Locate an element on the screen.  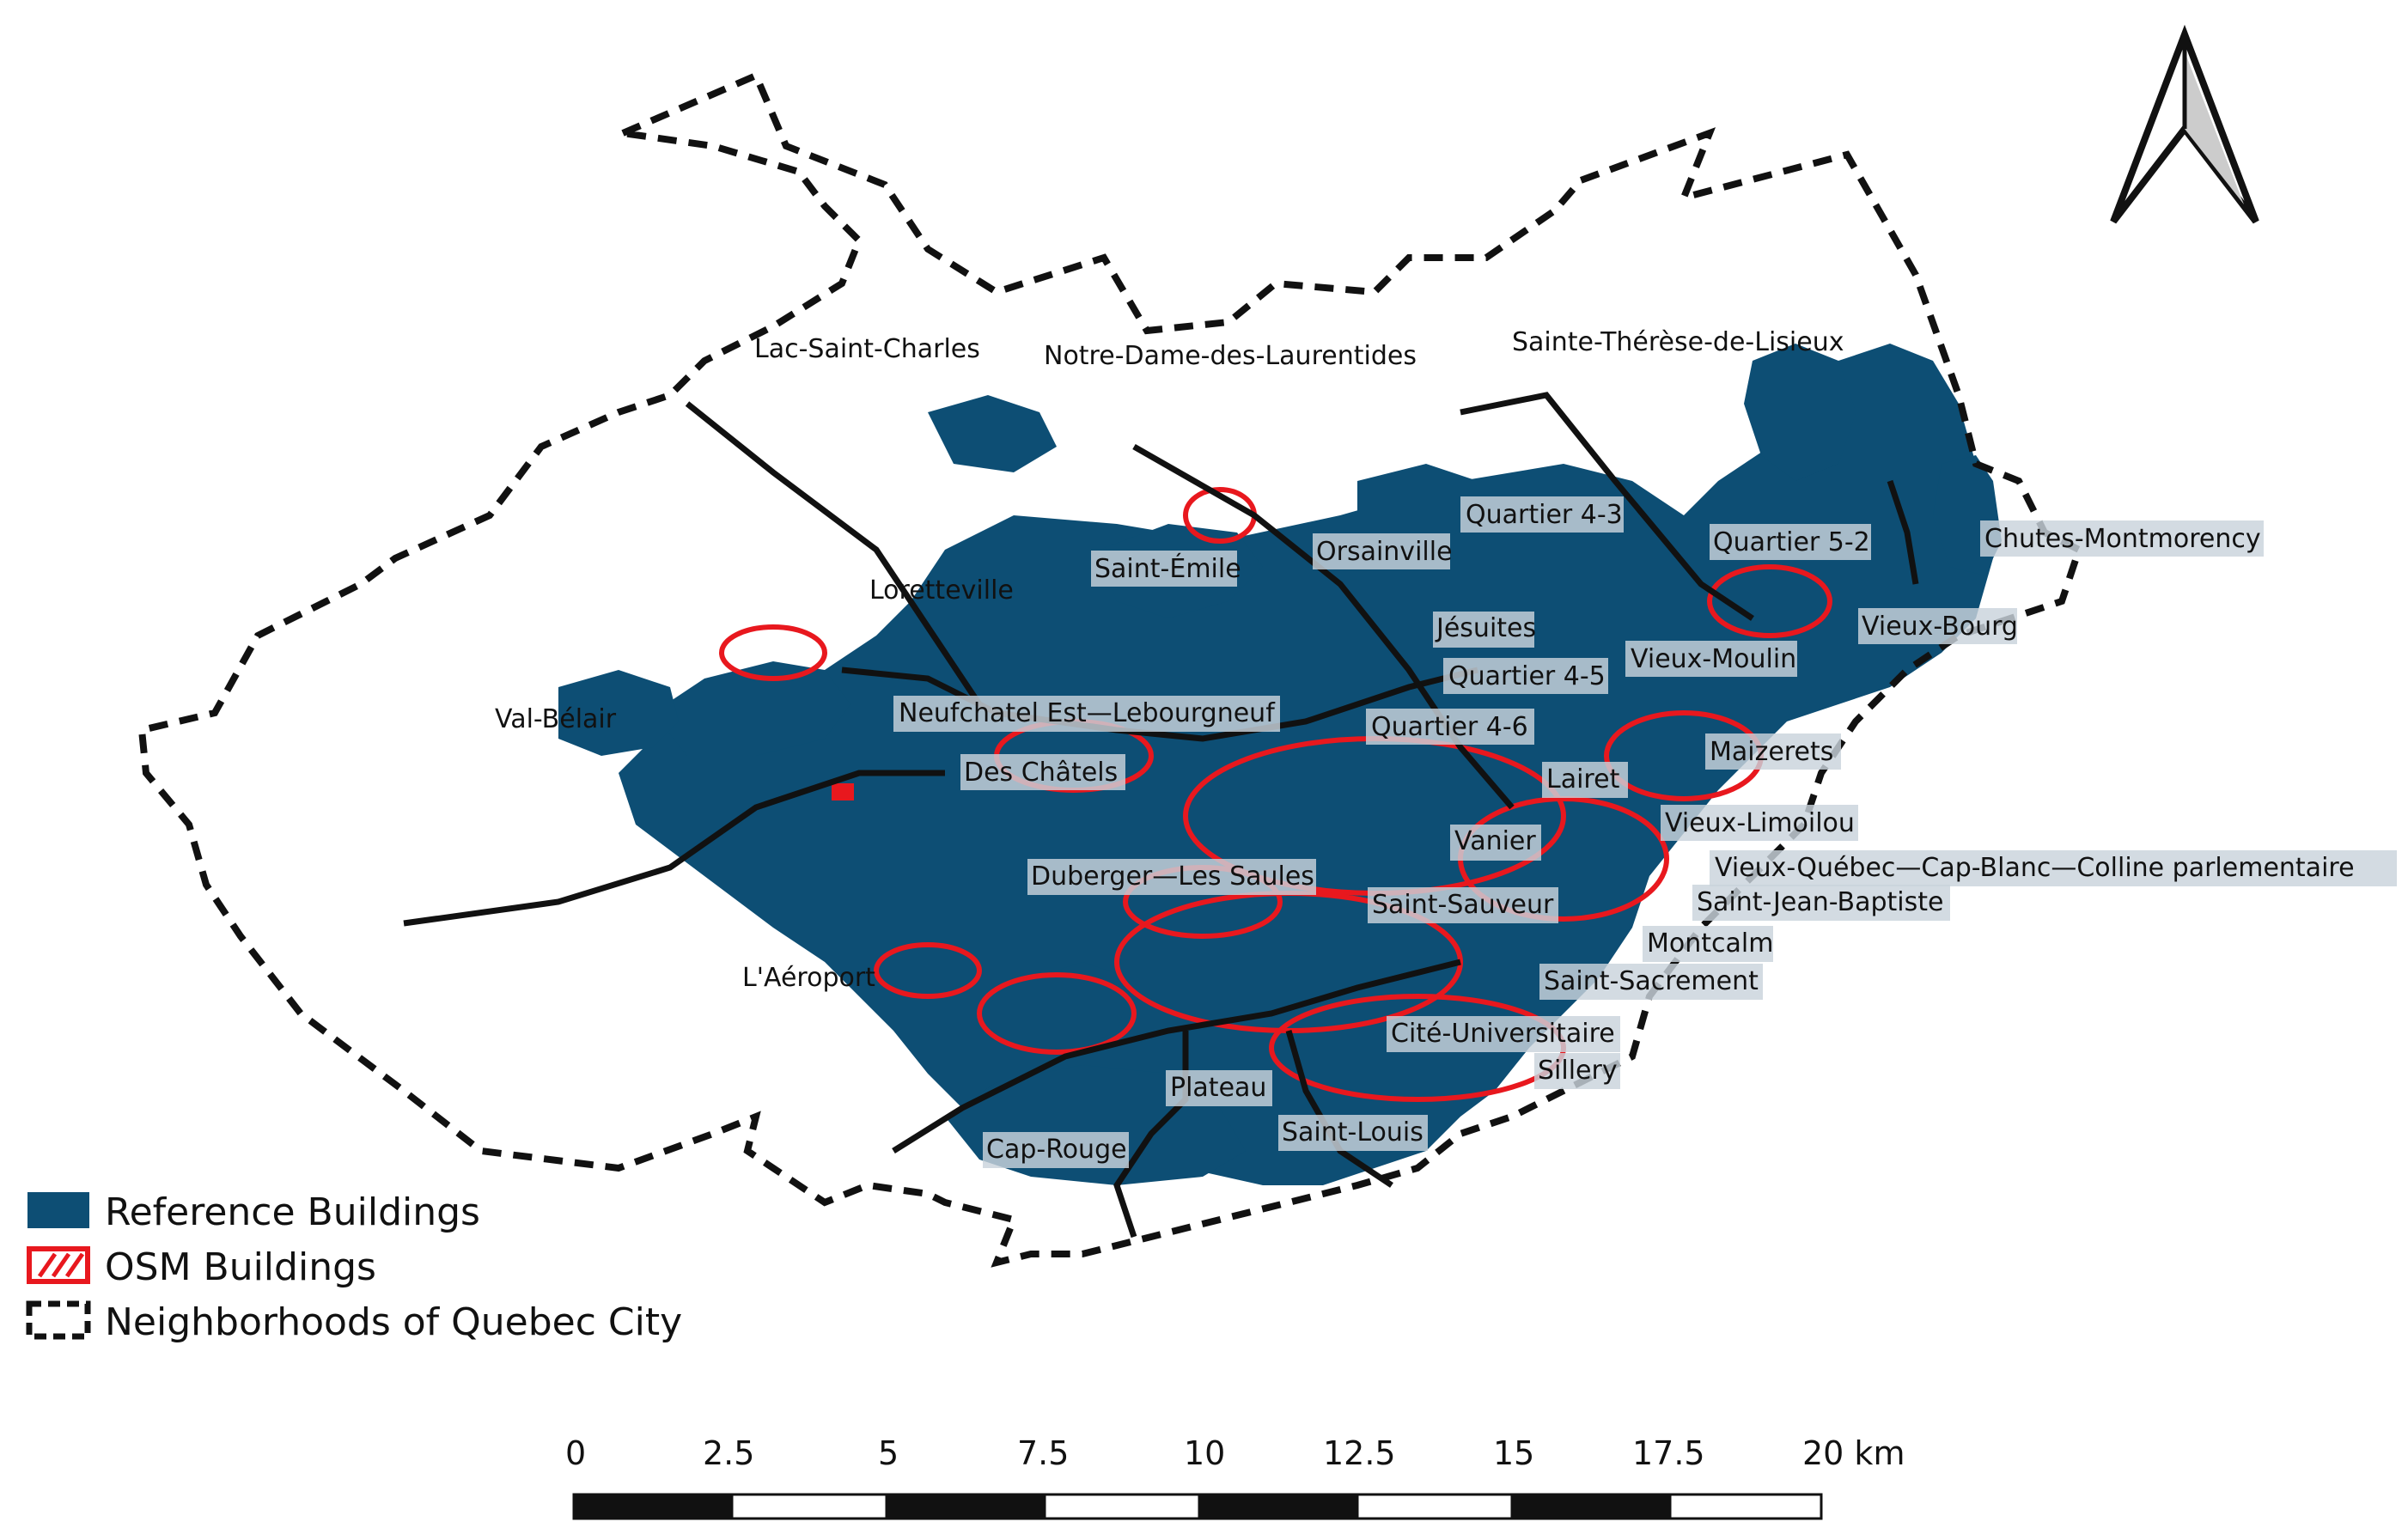
label-text: Saint-Émile is located at coordinates (1167, 568).